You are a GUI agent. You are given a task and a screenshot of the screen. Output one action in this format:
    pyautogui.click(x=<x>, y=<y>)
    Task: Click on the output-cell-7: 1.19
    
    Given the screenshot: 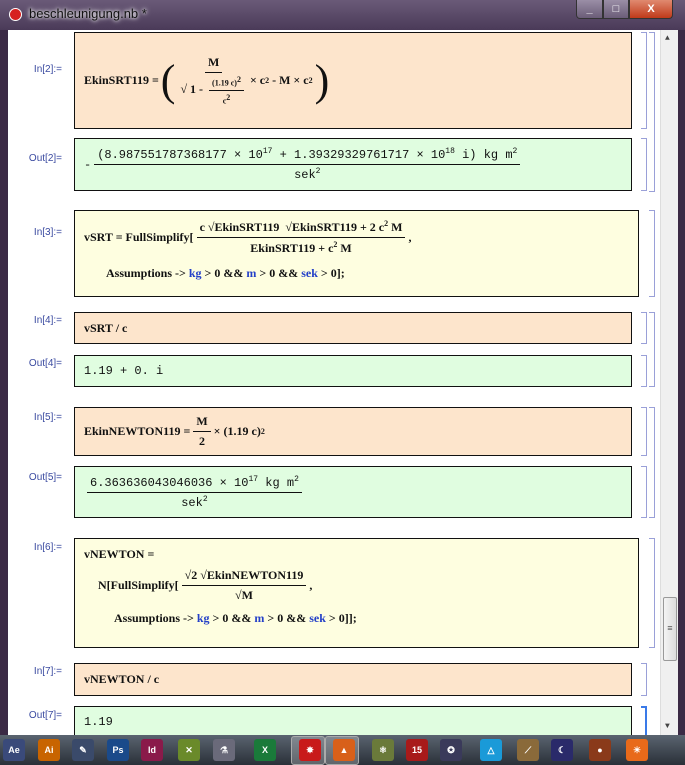 What is the action you would take?
    pyautogui.click(x=353, y=720)
    